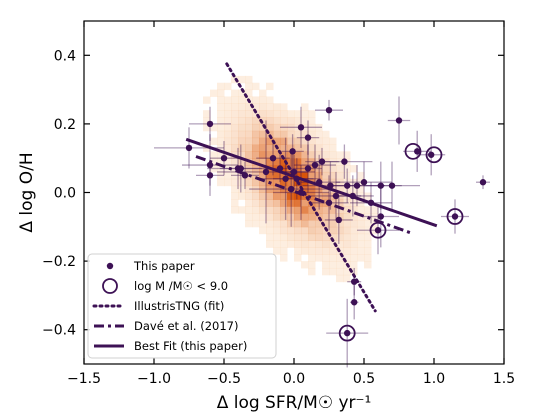 The width and height of the screenshot is (560, 420). Describe the element at coordinates (59, 331) in the screenshot. I see `y-tick-label: −0.4` at that location.